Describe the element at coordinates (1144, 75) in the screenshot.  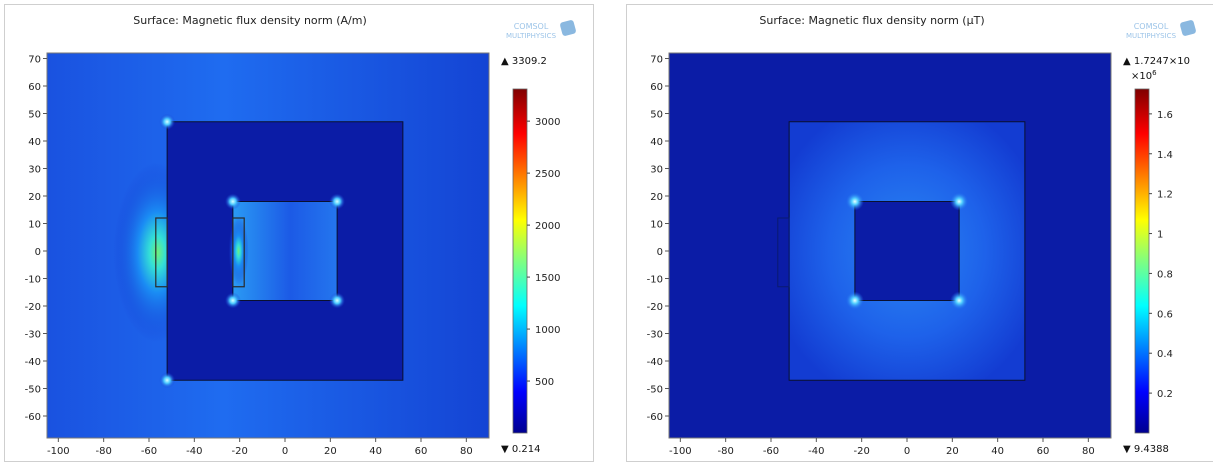
I see `colorbar-exponent-label: ×10⁶` at that location.